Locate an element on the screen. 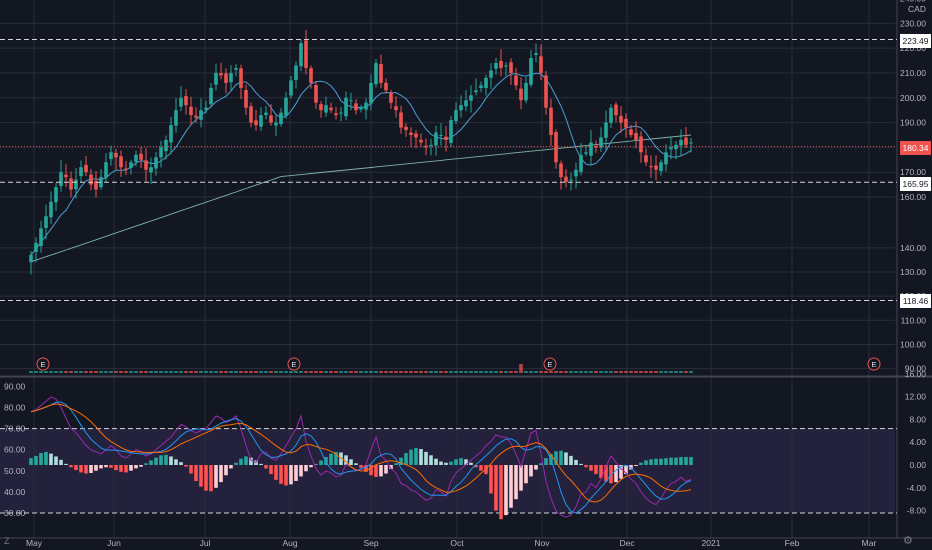  settings-icon: ⚙ is located at coordinates (908, 541).